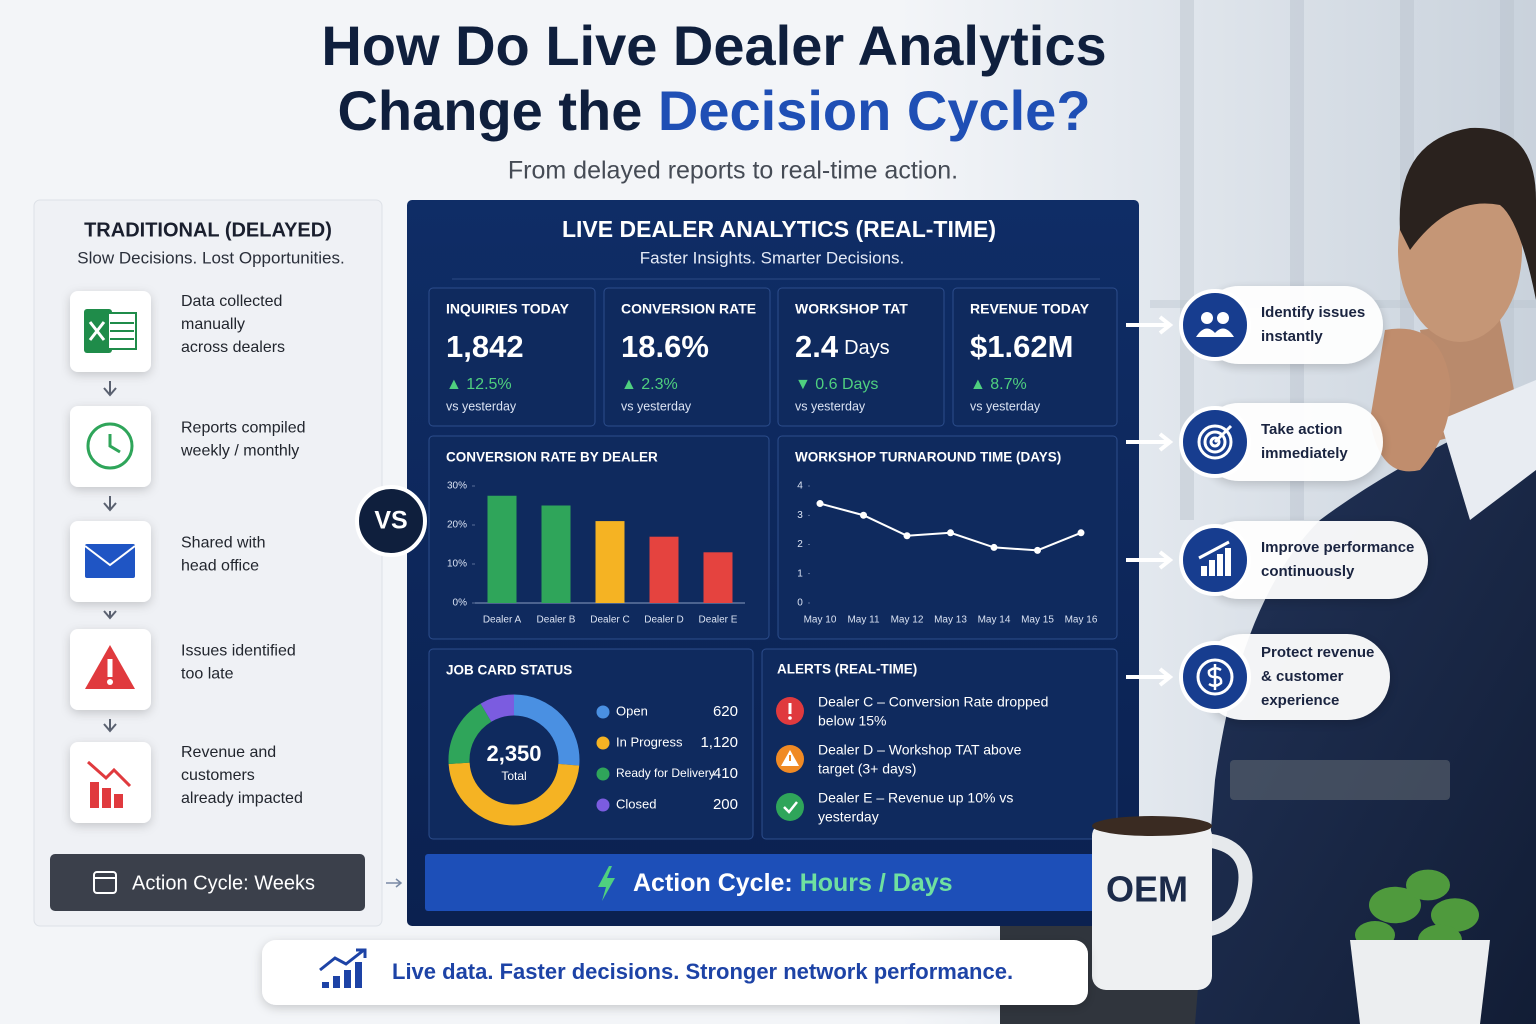 The image size is (1536, 1024). Describe the element at coordinates (1301, 429) in the screenshot. I see `benefit-text: Take action` at that location.